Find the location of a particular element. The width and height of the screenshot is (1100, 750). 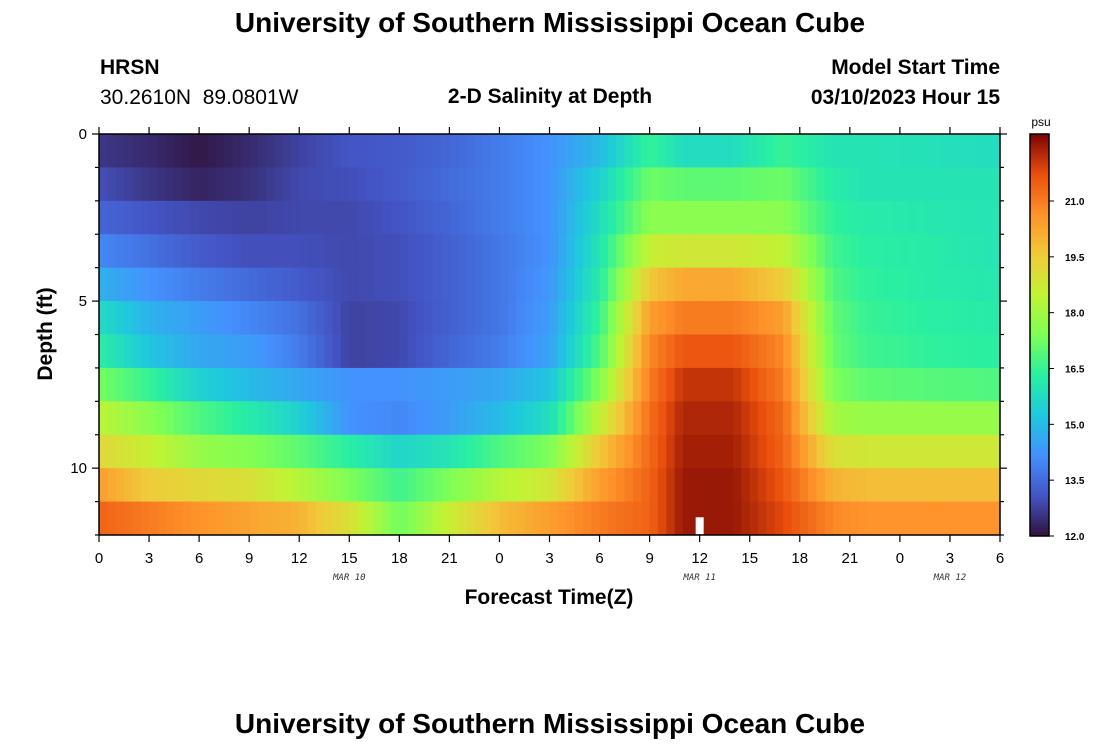

y-tick-label: 10 is located at coordinates (78, 468).